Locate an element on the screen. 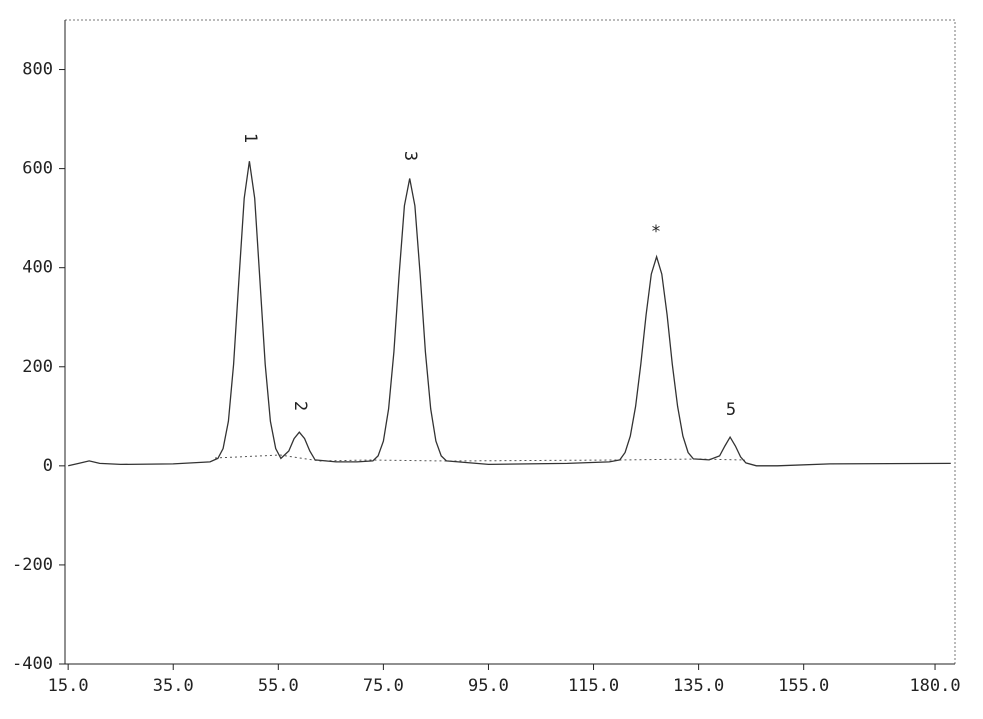 The height and width of the screenshot is (719, 983). peak-label: 2 is located at coordinates (300, 406).